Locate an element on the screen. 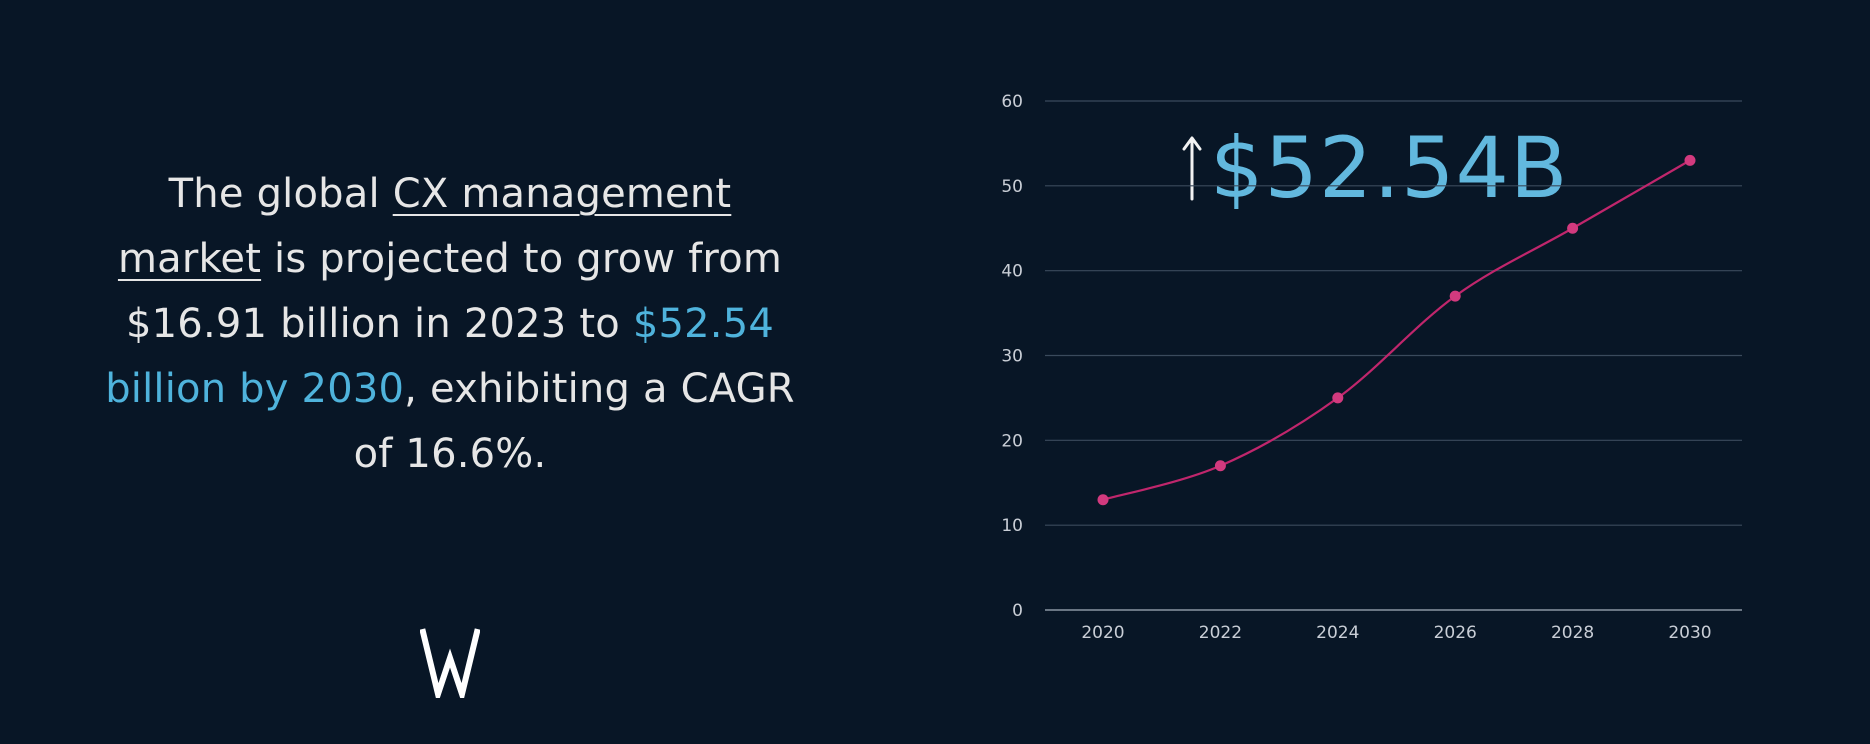 This screenshot has height=744, width=1870. y-tick-label: 30 is located at coordinates (1012, 357).